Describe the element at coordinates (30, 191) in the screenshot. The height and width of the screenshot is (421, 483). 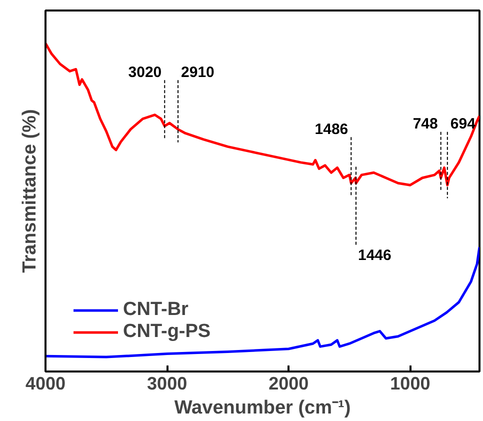
I see `y-axis-title: Transmittance (%)` at that location.